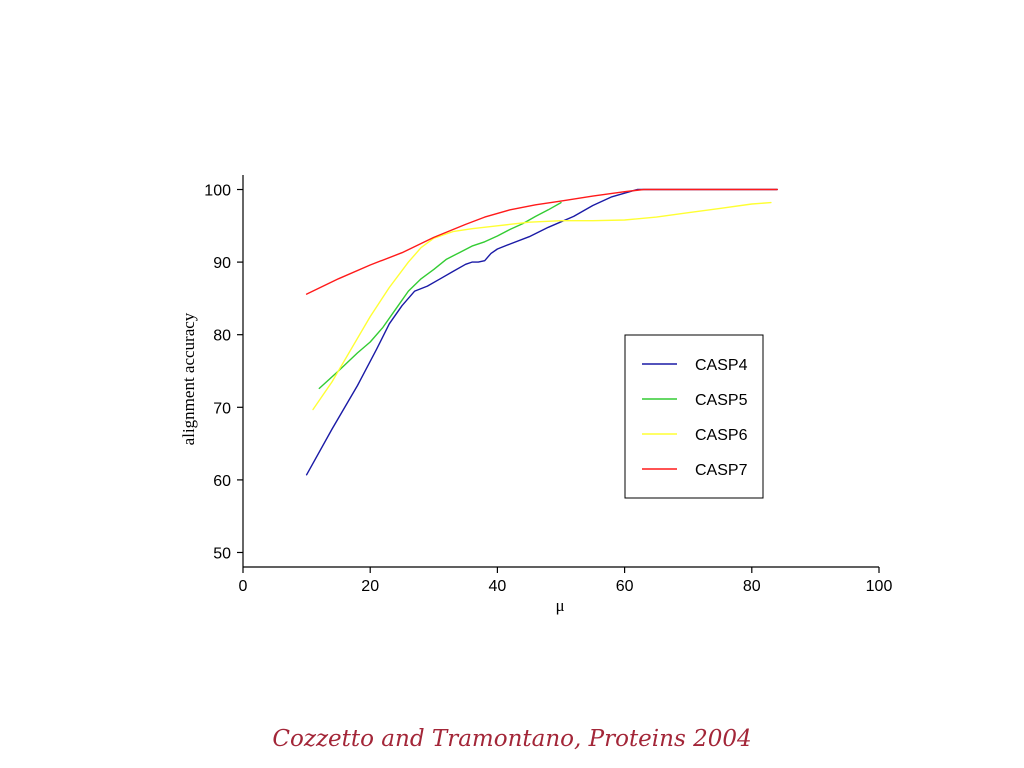  Describe the element at coordinates (721, 365) in the screenshot. I see `legend-label-casp4: CASP4` at that location.